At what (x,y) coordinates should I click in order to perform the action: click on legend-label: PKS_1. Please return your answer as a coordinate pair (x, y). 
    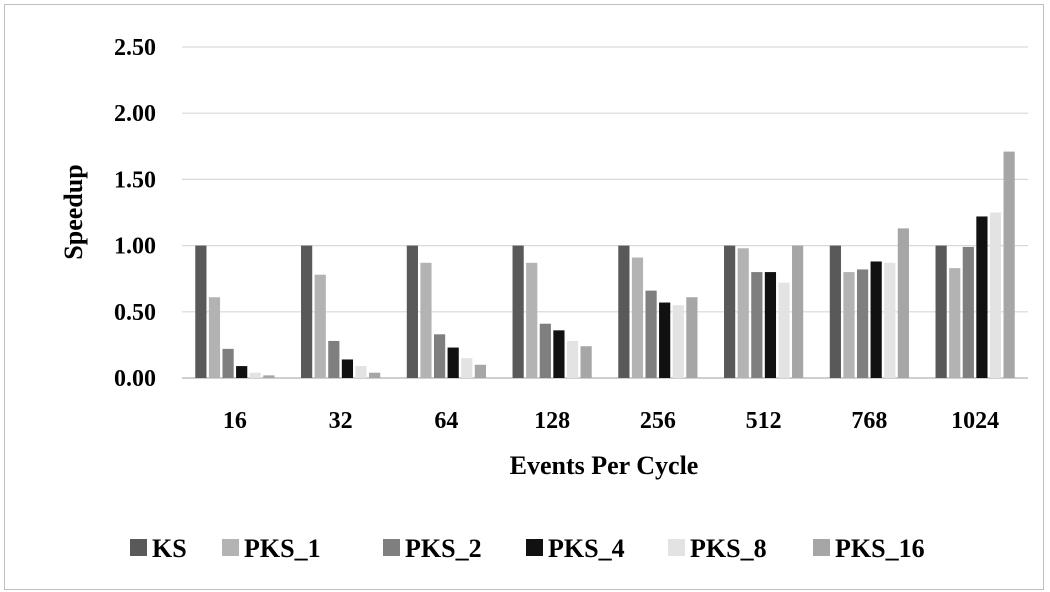
    Looking at the image, I should click on (282, 548).